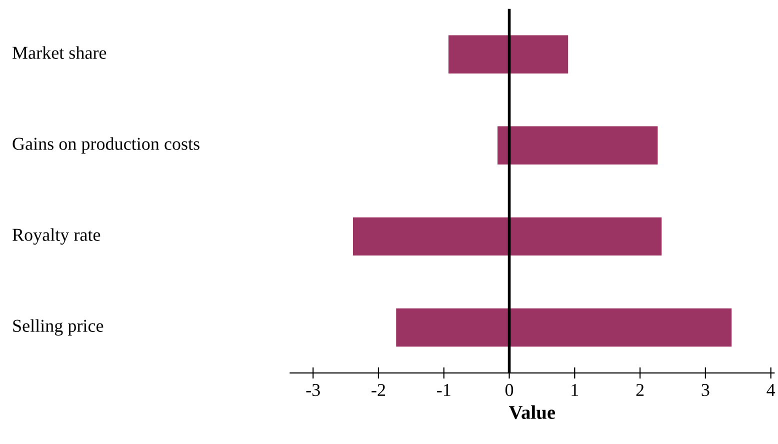 The width and height of the screenshot is (778, 444). What do you see at coordinates (771, 390) in the screenshot?
I see `x-tick-label: 4` at bounding box center [771, 390].